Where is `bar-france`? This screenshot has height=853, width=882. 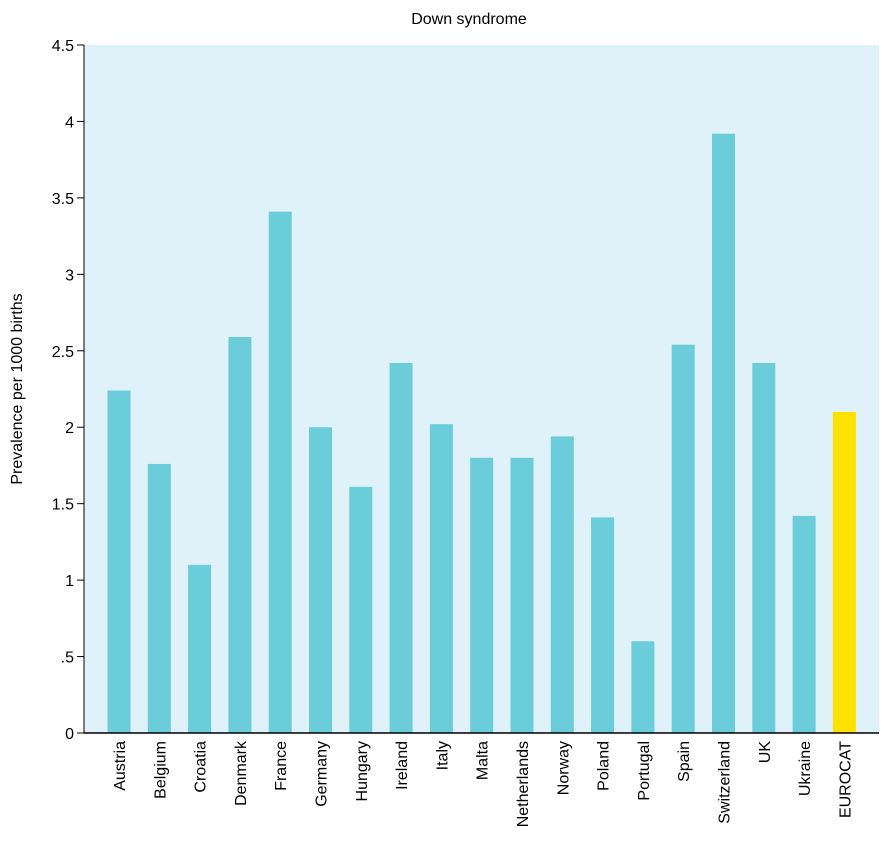
bar-france is located at coordinates (280, 472).